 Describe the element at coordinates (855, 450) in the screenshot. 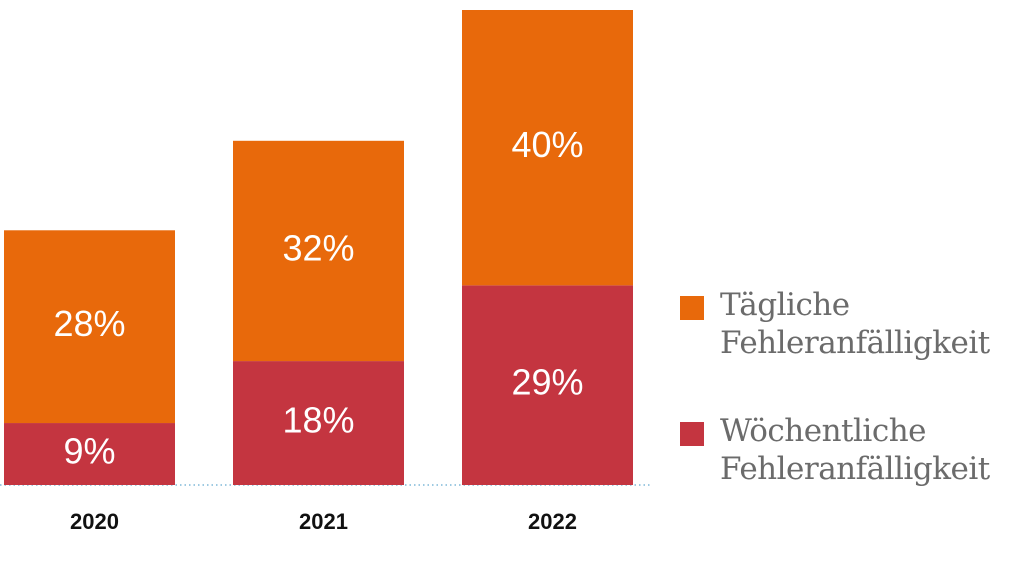

I see `legend-label: Wöchentliche Fehleranfälligkeit` at that location.